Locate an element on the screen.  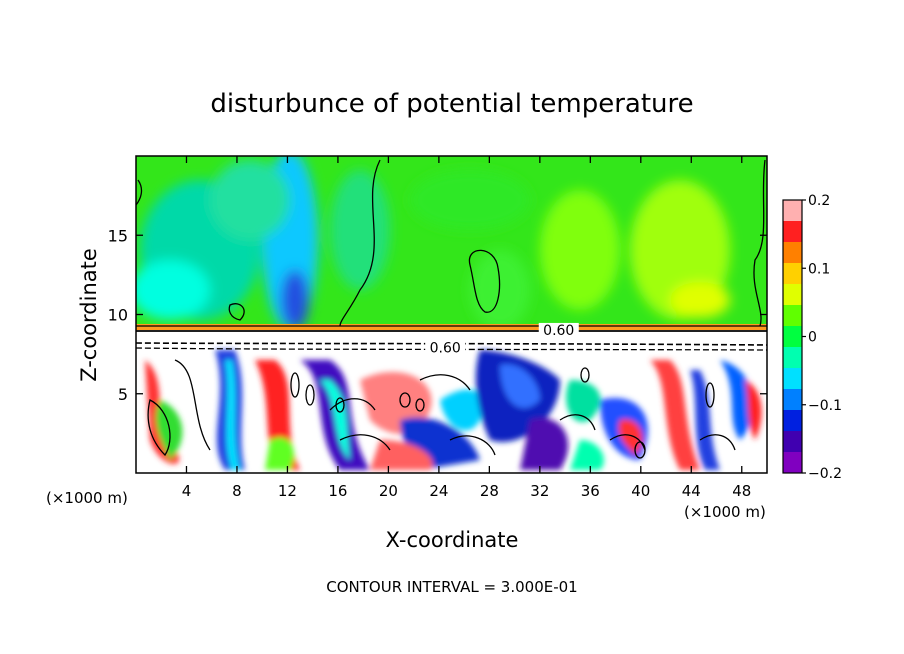
colorbar-tick-label: −0.1 is located at coordinates (825, 406).